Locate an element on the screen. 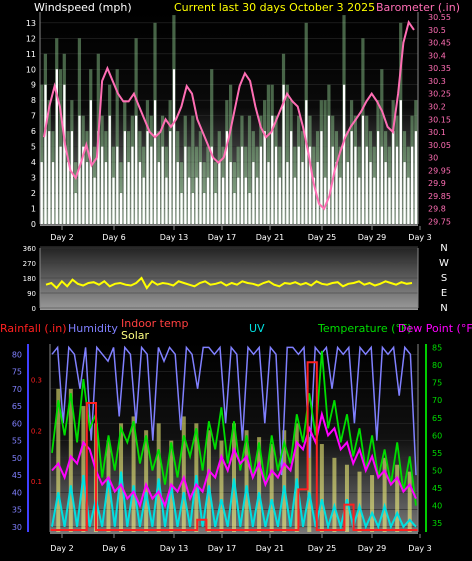 This screenshot has width=472, height=561. windspeed-tick-label: 8 is located at coordinates (33, 100).